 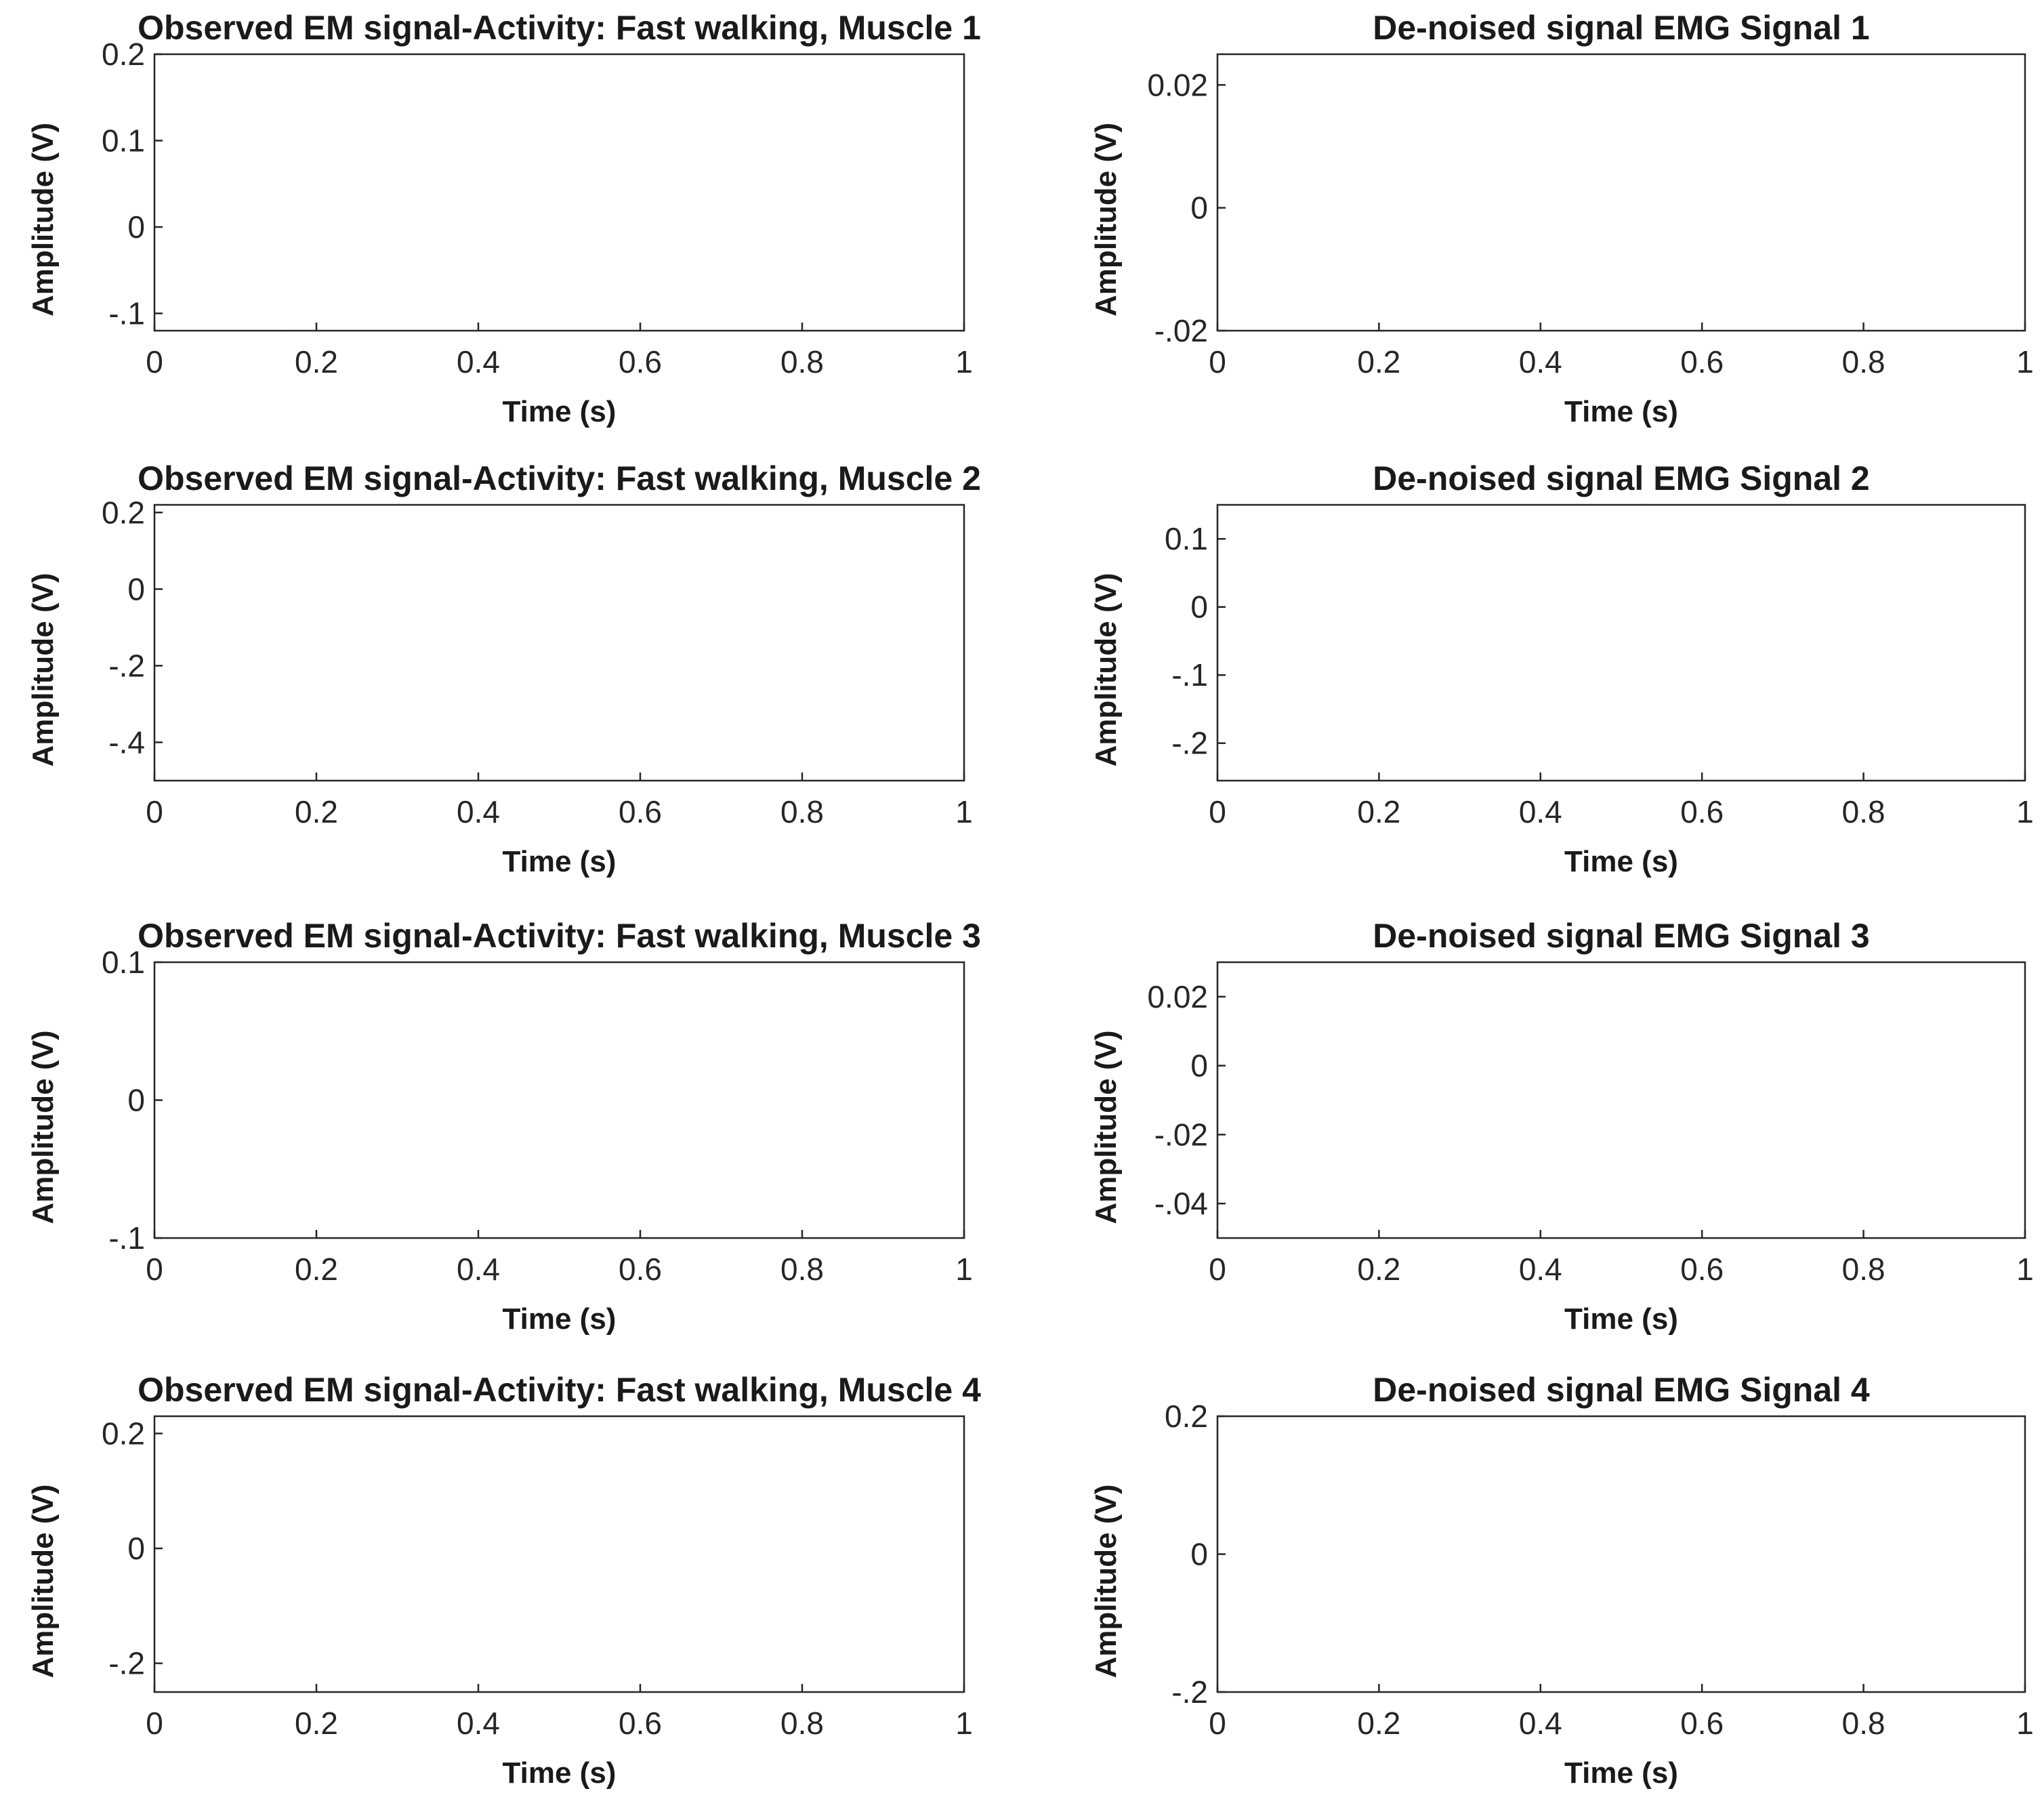 What do you see at coordinates (1621, 1390) in the screenshot?
I see `subplot-title: De-noised signal EMG Signal 4` at bounding box center [1621, 1390].